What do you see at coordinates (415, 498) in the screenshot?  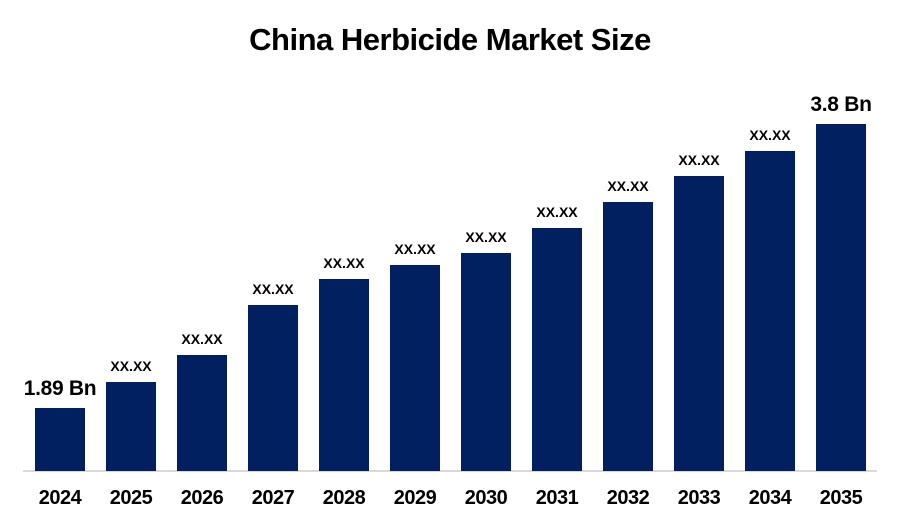 I see `x-axis-tick-label: 2029` at bounding box center [415, 498].